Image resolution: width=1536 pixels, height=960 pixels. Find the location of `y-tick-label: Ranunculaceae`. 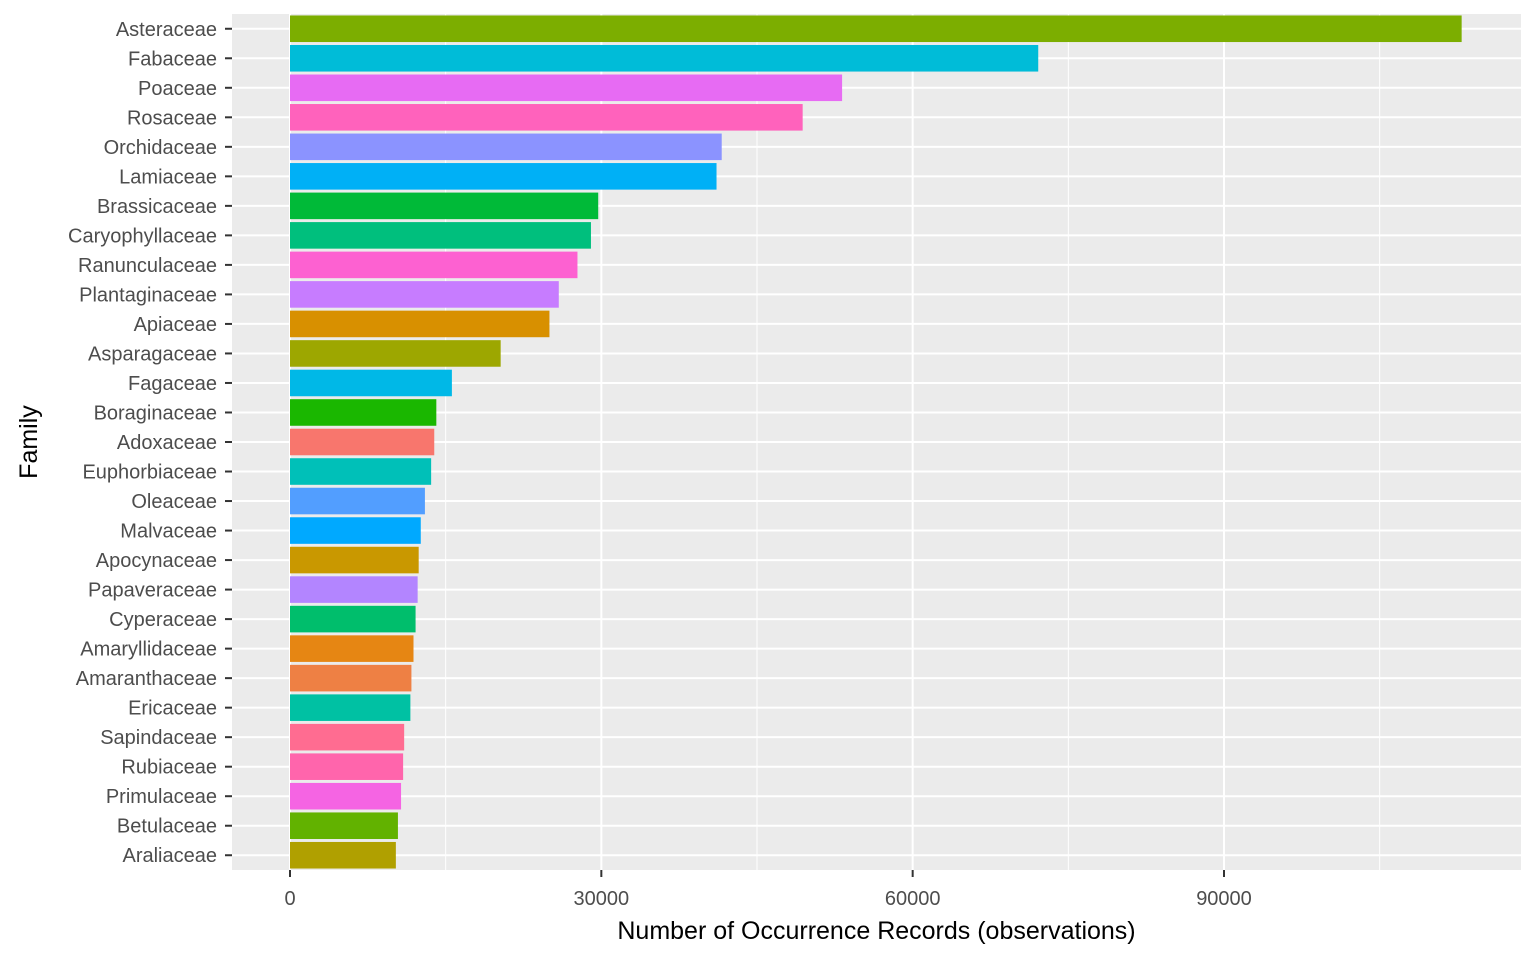

y-tick-label: Ranunculaceae is located at coordinates (147, 266).